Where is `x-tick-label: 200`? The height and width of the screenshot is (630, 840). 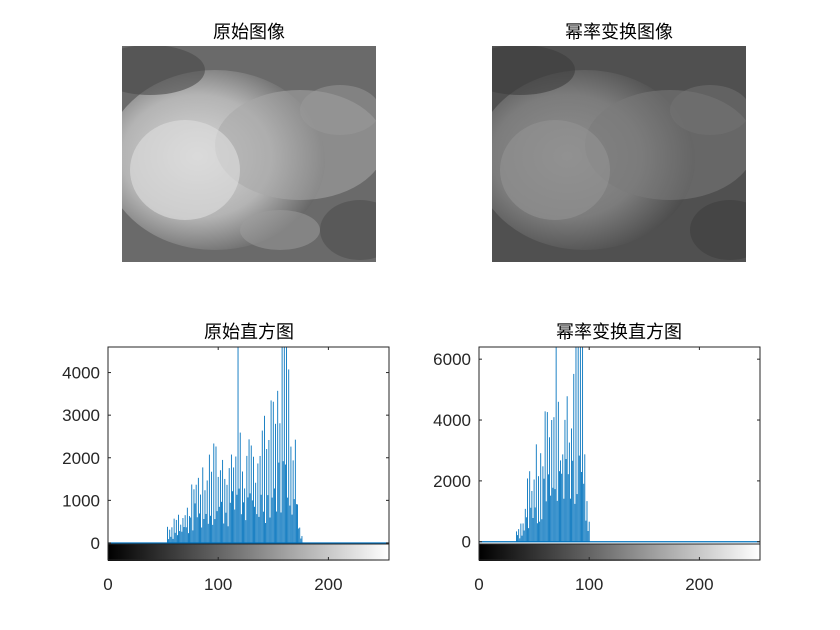 x-tick-label: 200 is located at coordinates (699, 584).